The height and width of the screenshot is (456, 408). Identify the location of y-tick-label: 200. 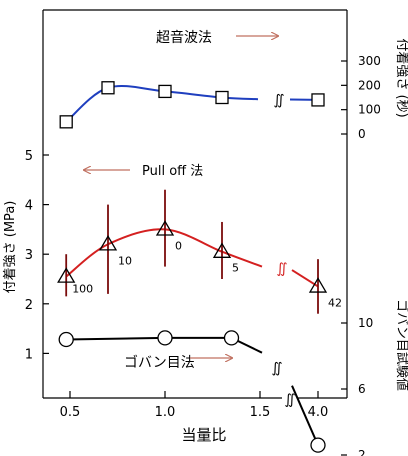
(369, 85).